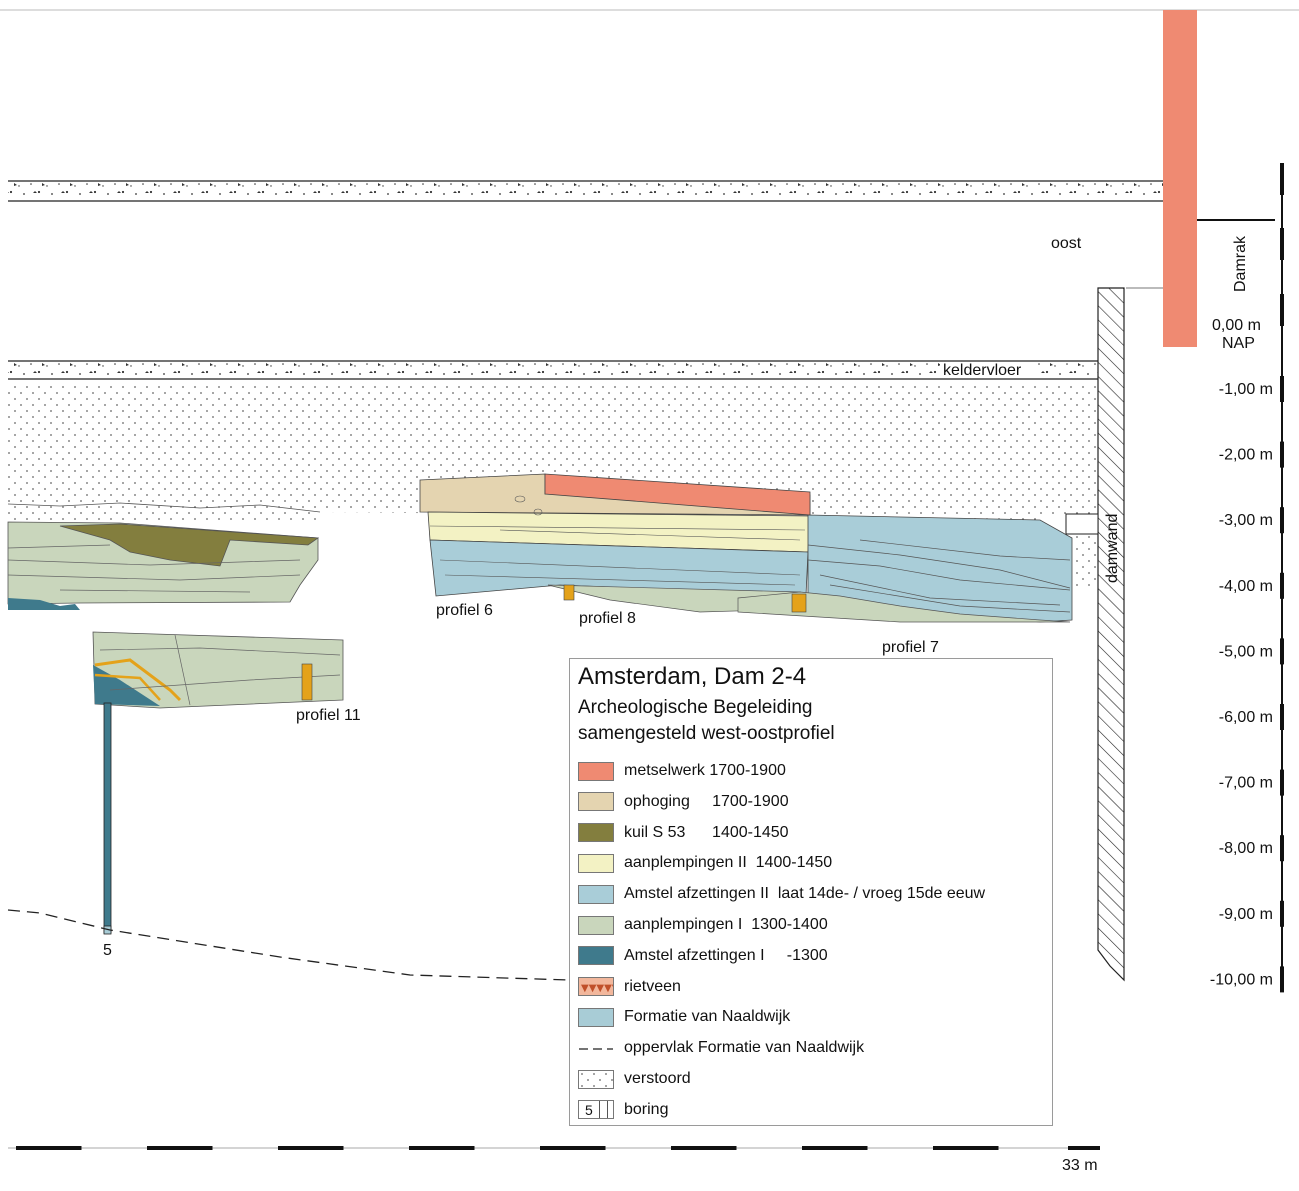  What do you see at coordinates (657, 1078) in the screenshot?
I see `legend-item-label: verstoord` at bounding box center [657, 1078].